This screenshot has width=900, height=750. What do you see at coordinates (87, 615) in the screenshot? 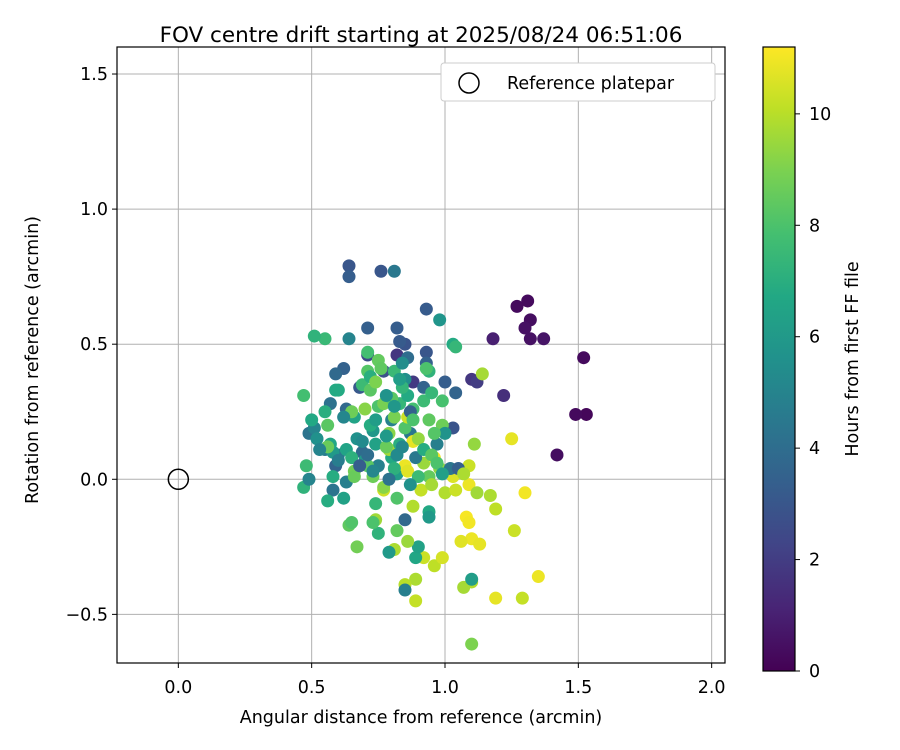
I see `y-tick-label: −0.5` at bounding box center [87, 615].